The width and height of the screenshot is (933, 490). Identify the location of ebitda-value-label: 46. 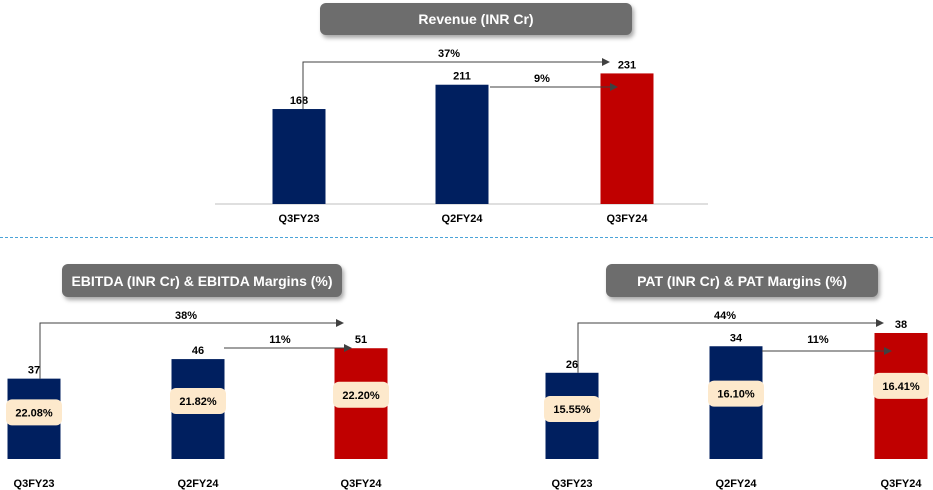
(198, 351).